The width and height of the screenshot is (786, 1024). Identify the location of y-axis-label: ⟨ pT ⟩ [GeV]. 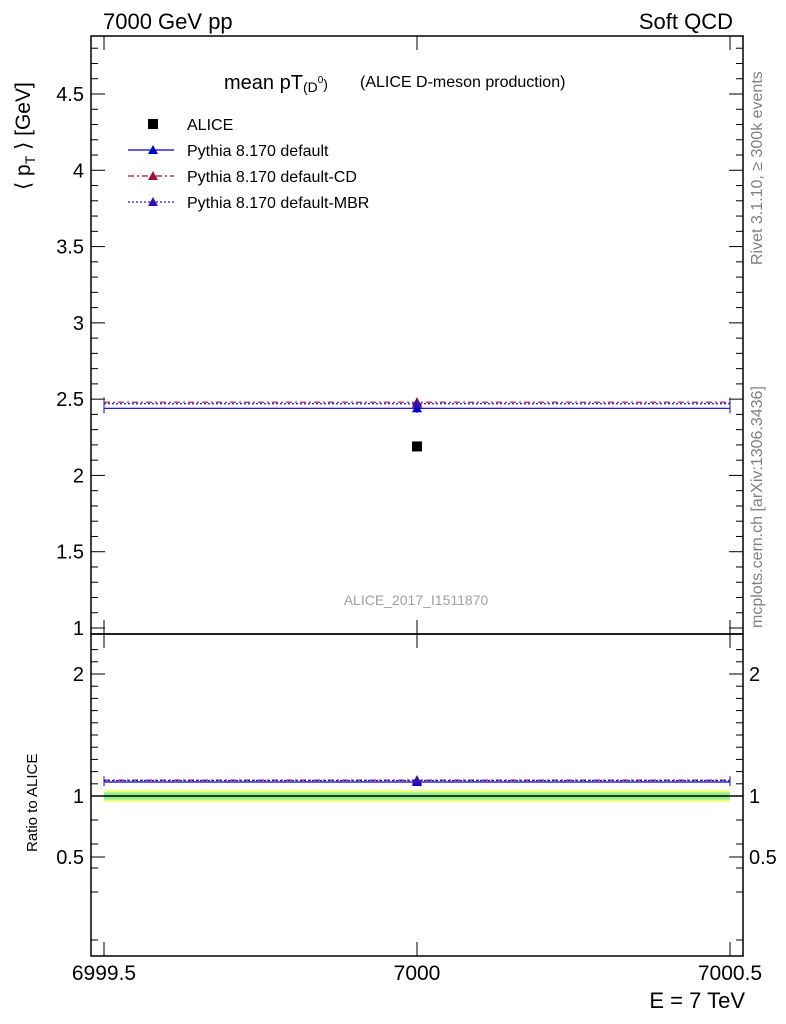
(25, 136).